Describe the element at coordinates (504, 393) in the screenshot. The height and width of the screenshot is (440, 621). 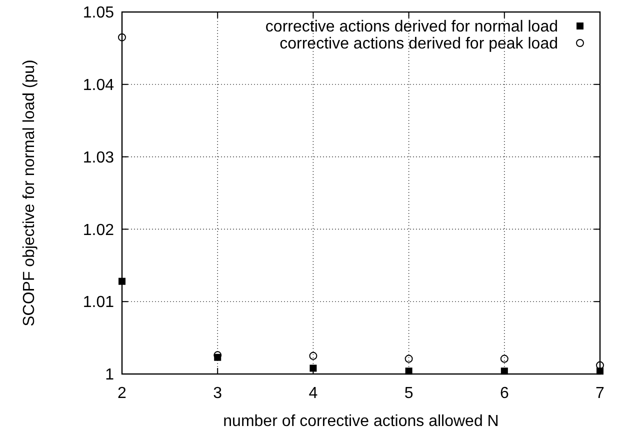
I see `x-tick-label: 6` at that location.